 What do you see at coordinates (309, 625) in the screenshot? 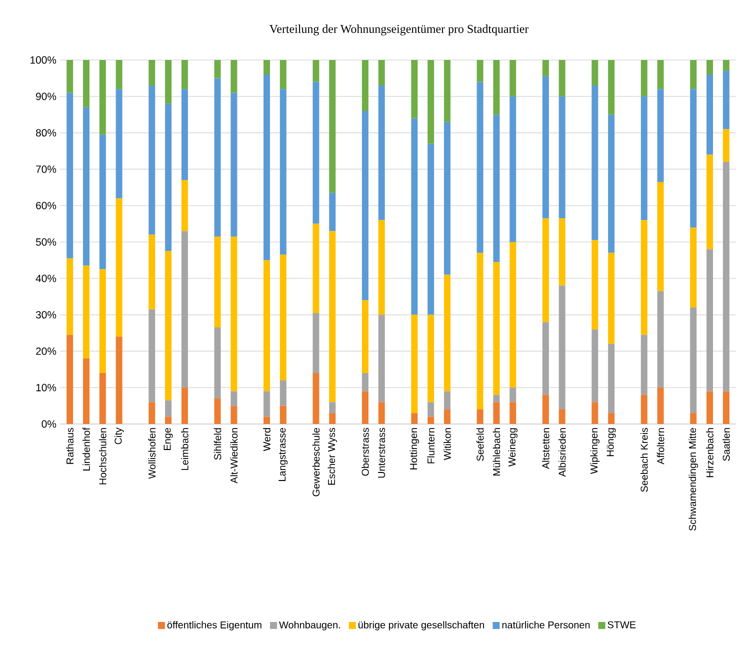
I see `legend-label: Wohnbaugen.` at bounding box center [309, 625].